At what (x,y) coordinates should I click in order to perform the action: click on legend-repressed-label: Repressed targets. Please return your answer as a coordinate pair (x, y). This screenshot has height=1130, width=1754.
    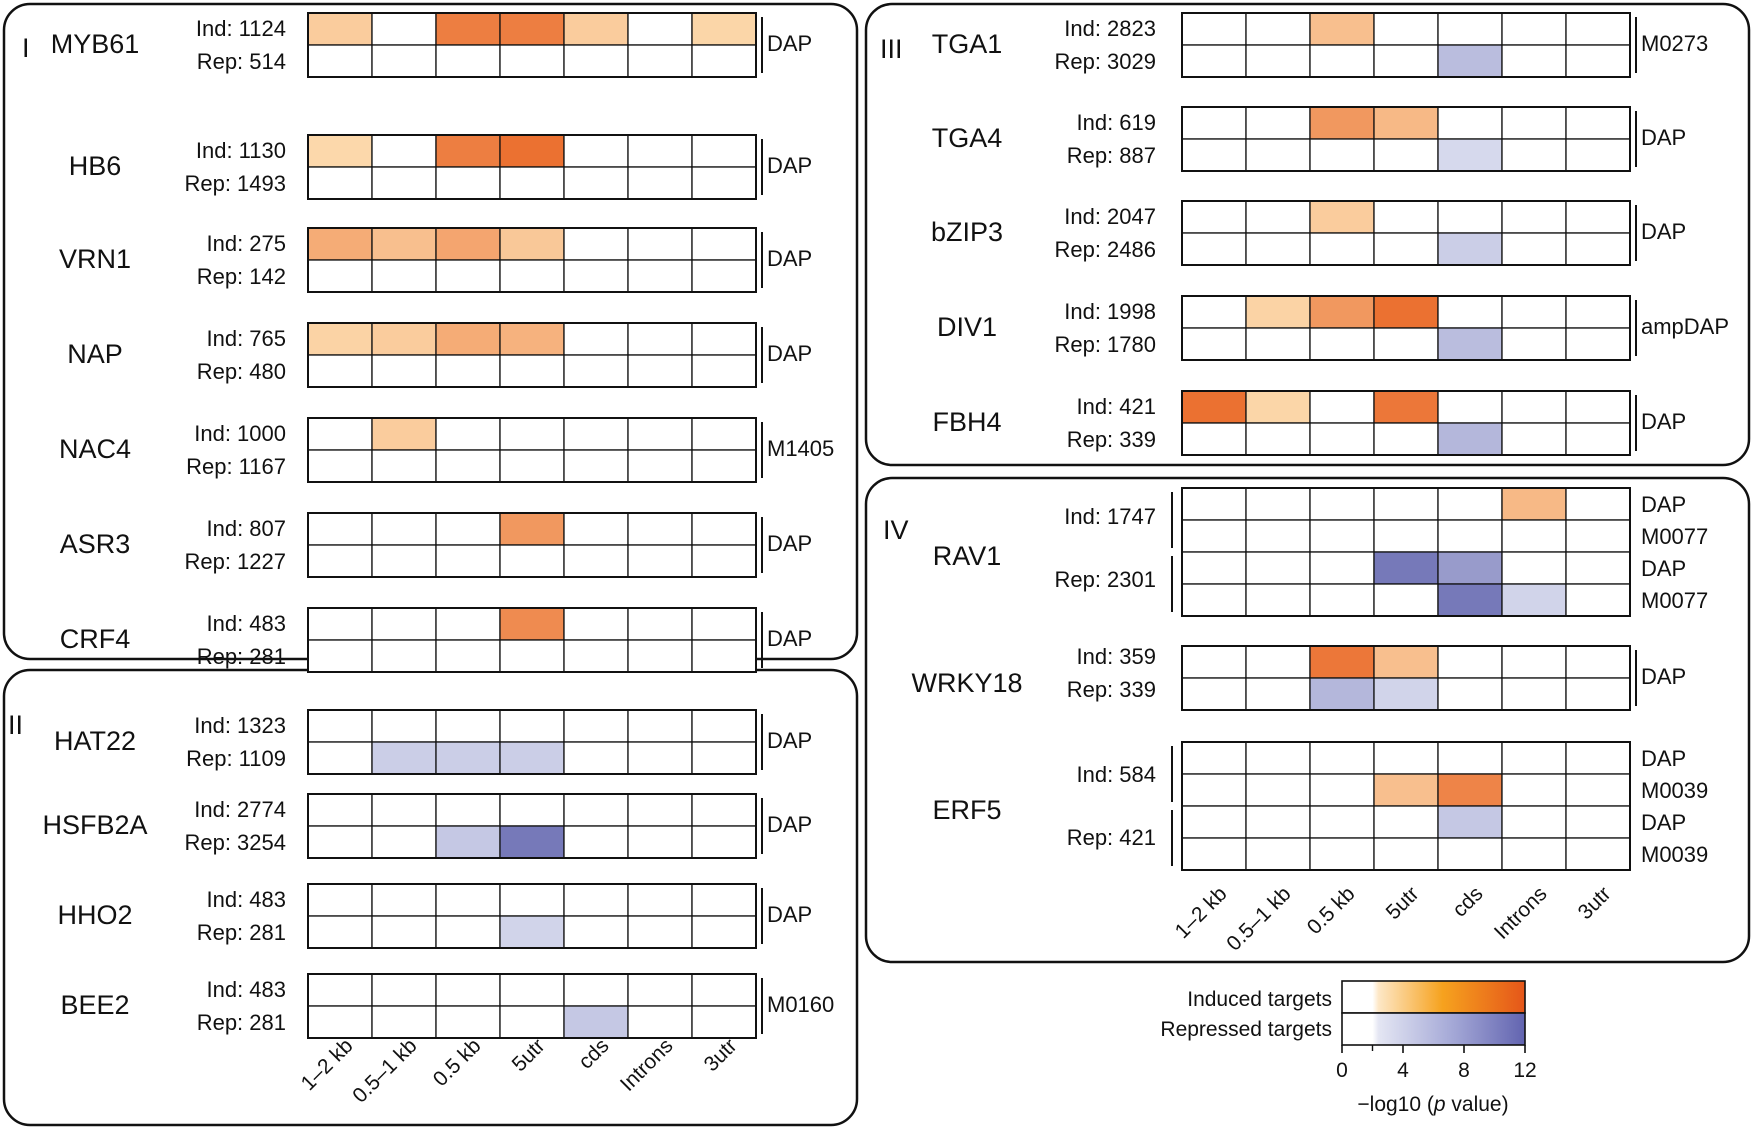
    Looking at the image, I should click on (1246, 1029).